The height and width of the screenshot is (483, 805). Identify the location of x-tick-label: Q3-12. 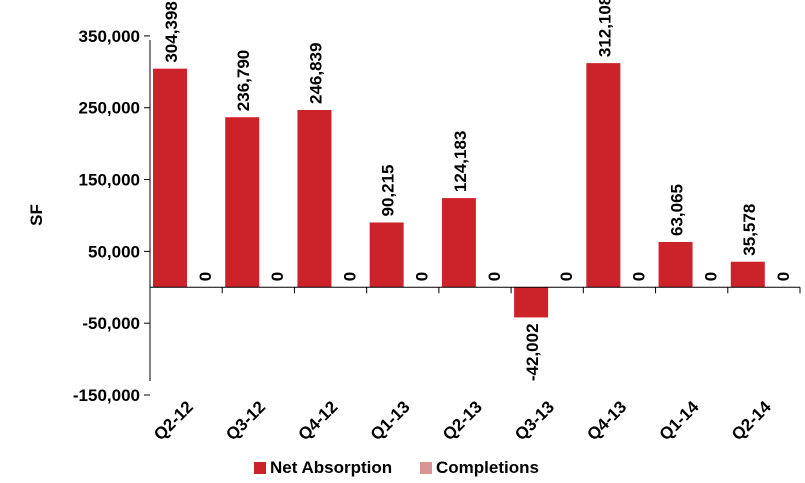
(245, 420).